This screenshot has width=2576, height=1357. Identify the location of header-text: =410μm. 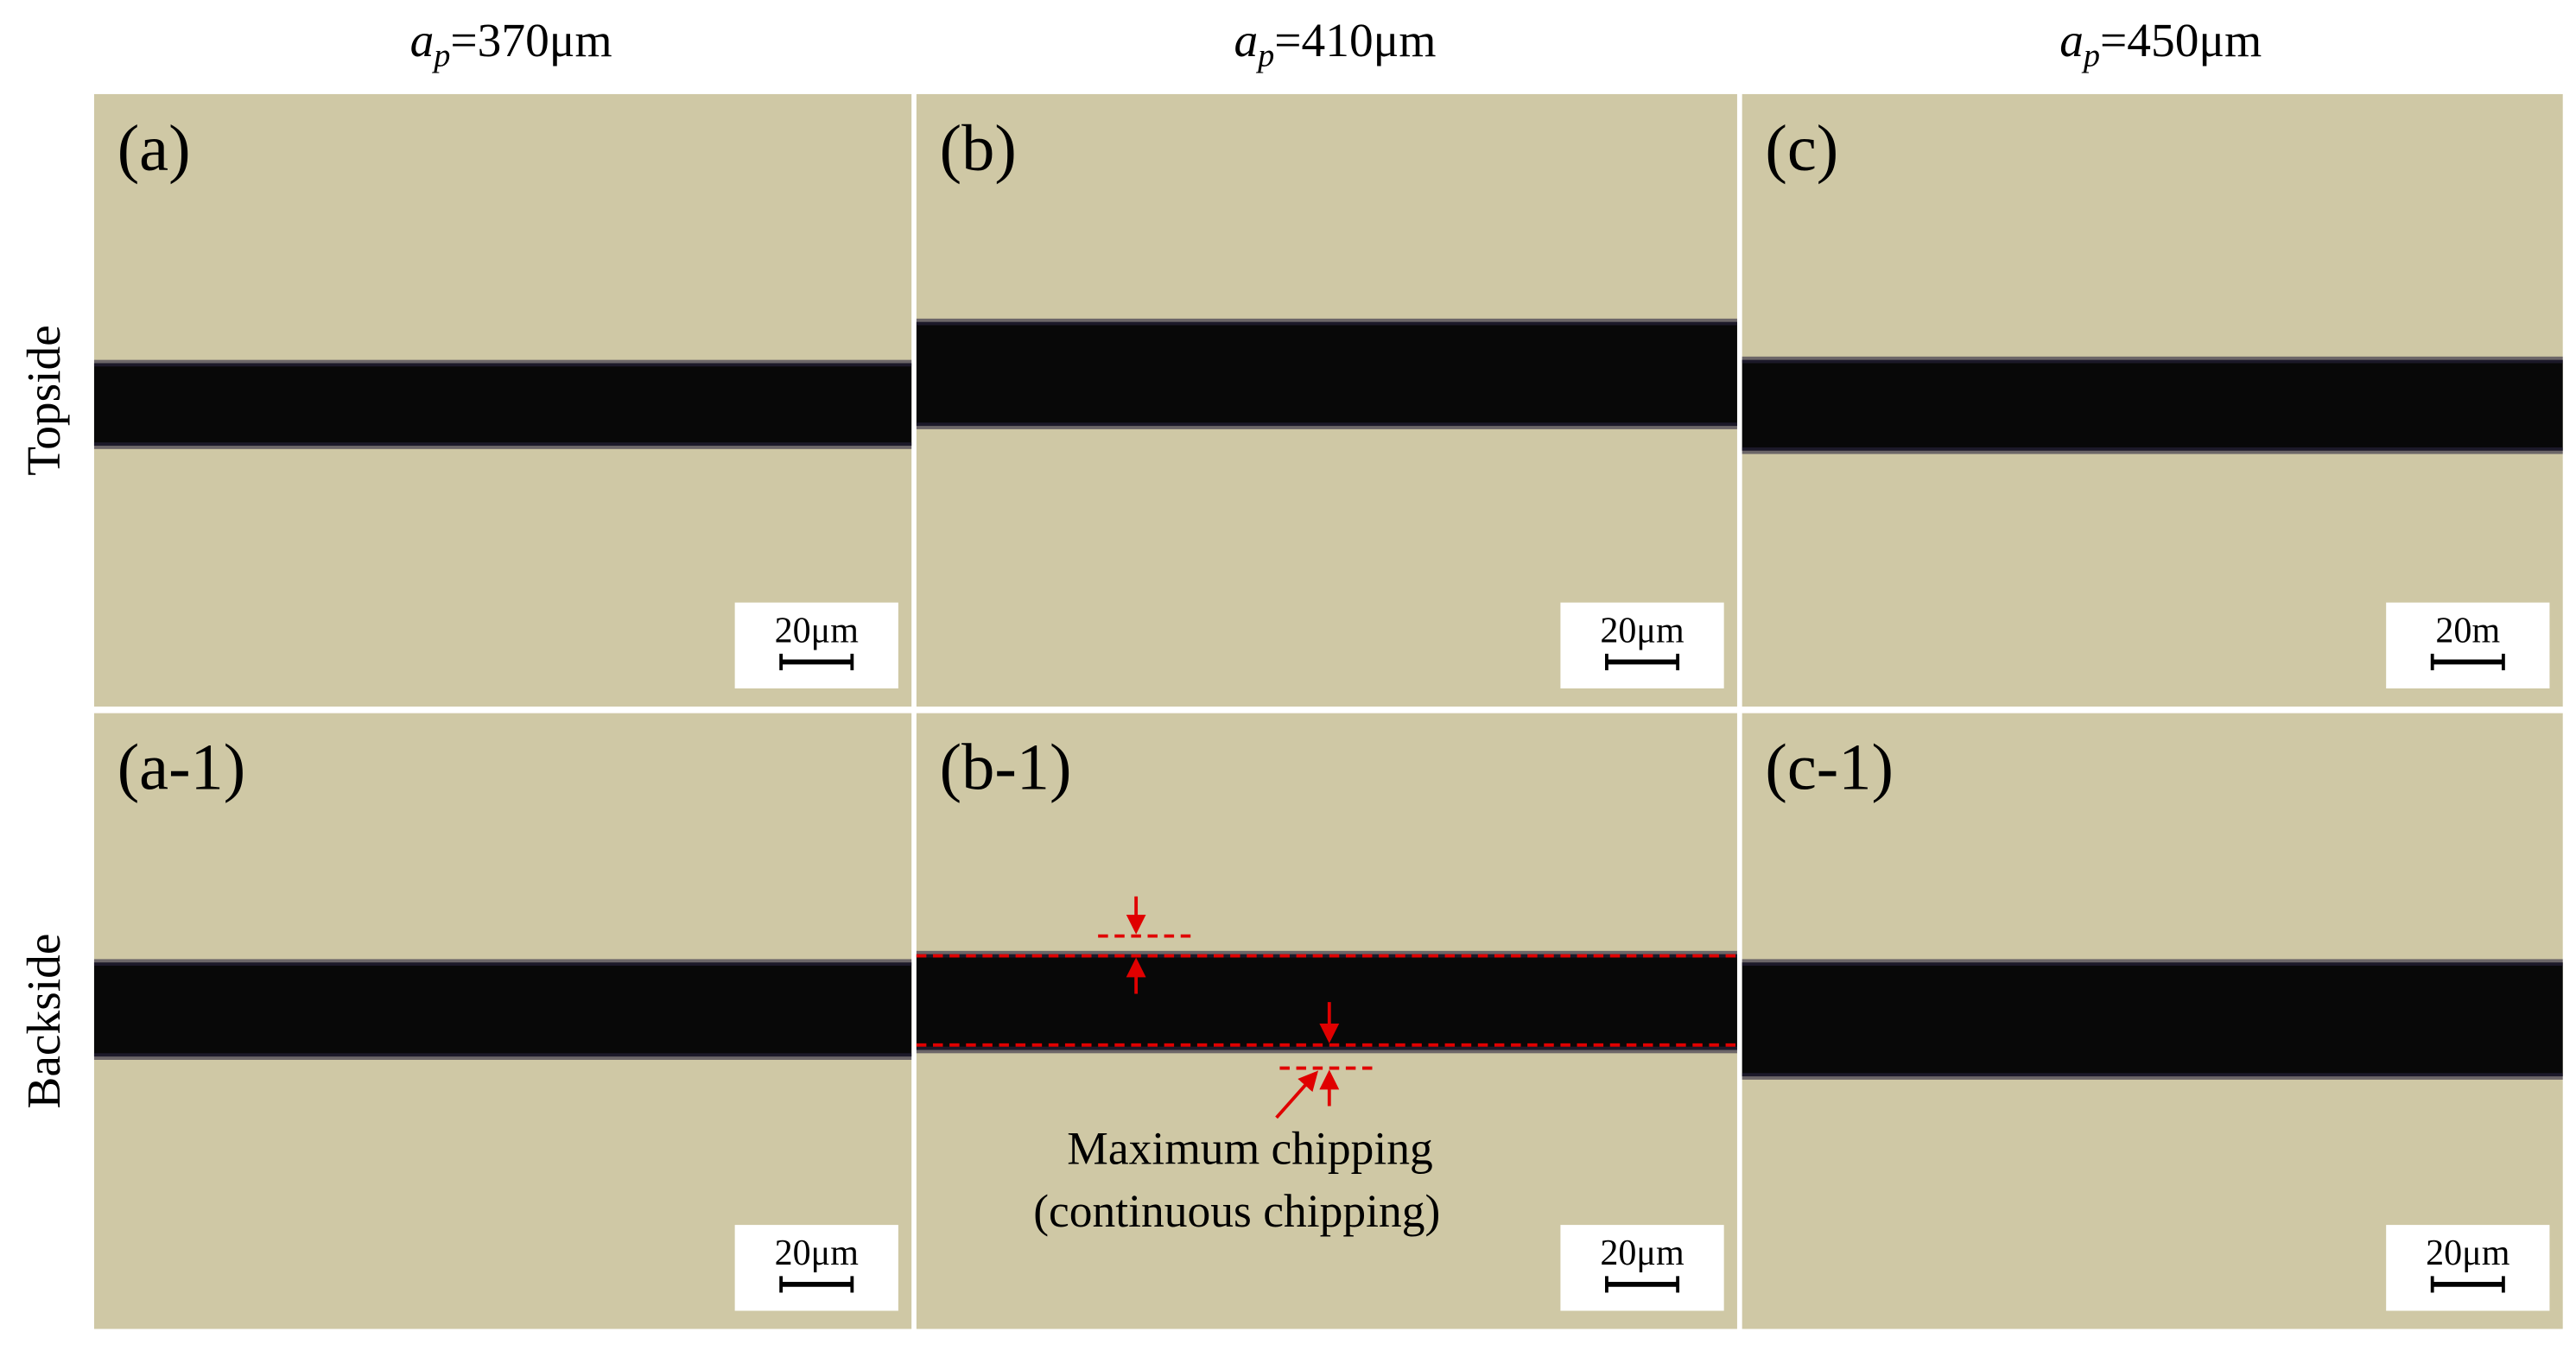
(1355, 40).